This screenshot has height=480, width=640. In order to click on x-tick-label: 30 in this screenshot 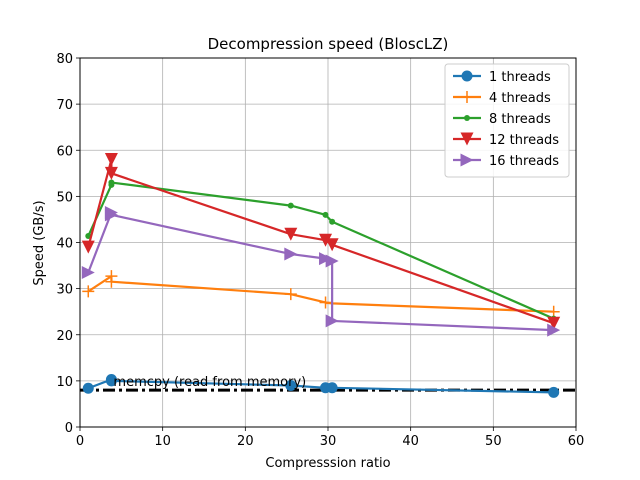, I will do `click(328, 441)`.